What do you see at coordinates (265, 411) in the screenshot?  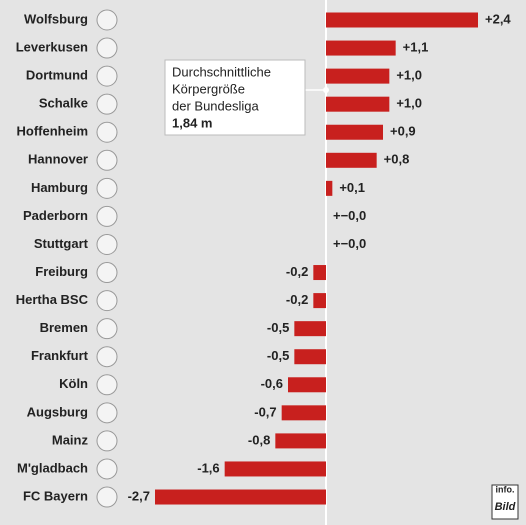 I see `value-label: -0,7` at bounding box center [265, 411].